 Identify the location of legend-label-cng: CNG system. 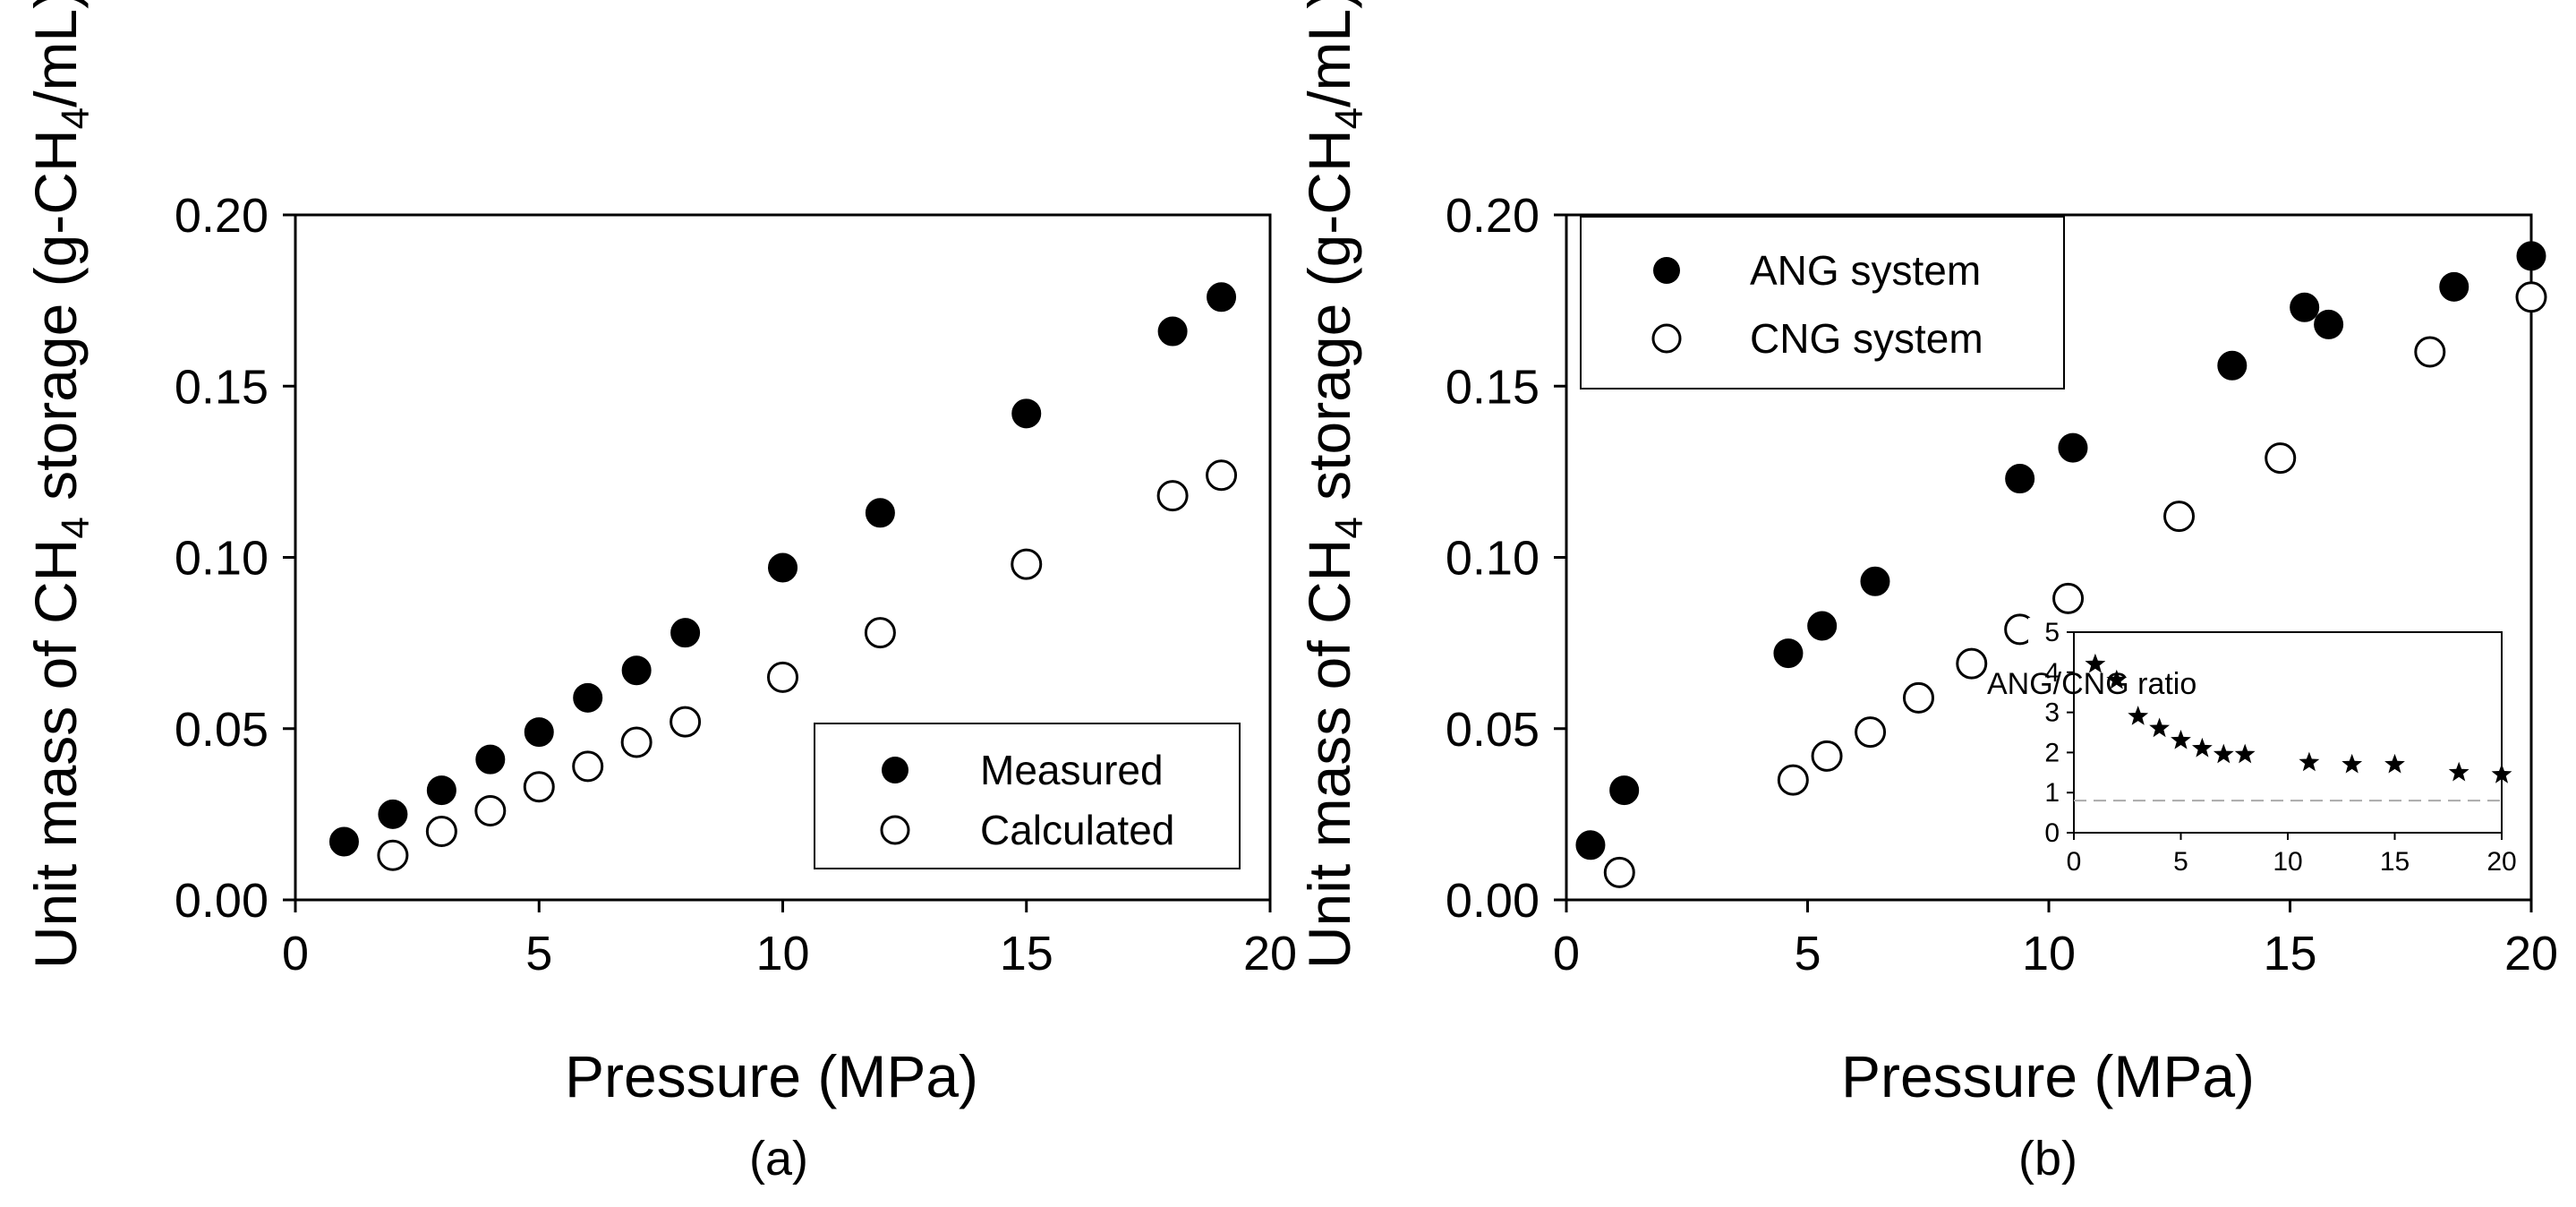
(1866, 338).